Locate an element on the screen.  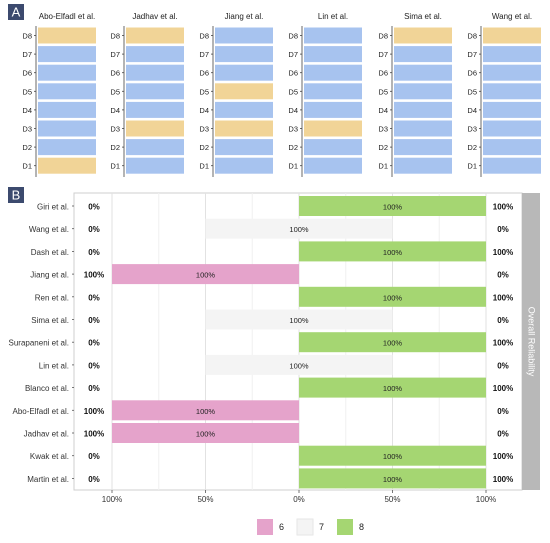
panel-b-badge: B is located at coordinates (16, 195).